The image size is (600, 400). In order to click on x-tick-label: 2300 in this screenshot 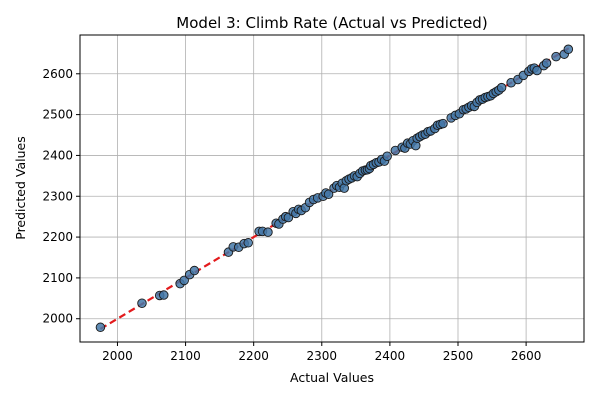, I will do `click(322, 356)`.